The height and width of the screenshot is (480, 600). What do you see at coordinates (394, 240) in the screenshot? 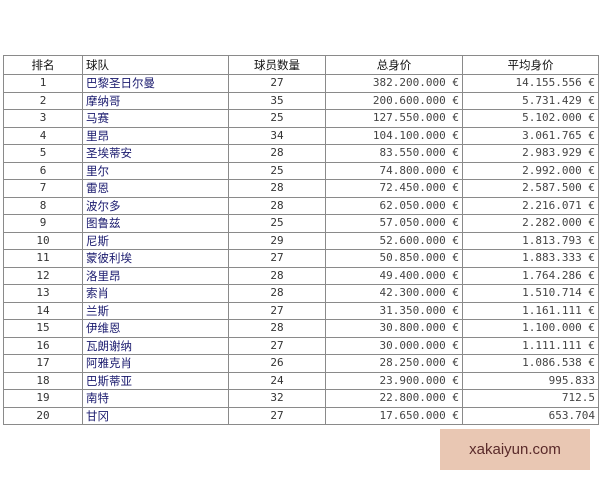
I see `total-value-cell: 52.600.000 €` at bounding box center [394, 240].